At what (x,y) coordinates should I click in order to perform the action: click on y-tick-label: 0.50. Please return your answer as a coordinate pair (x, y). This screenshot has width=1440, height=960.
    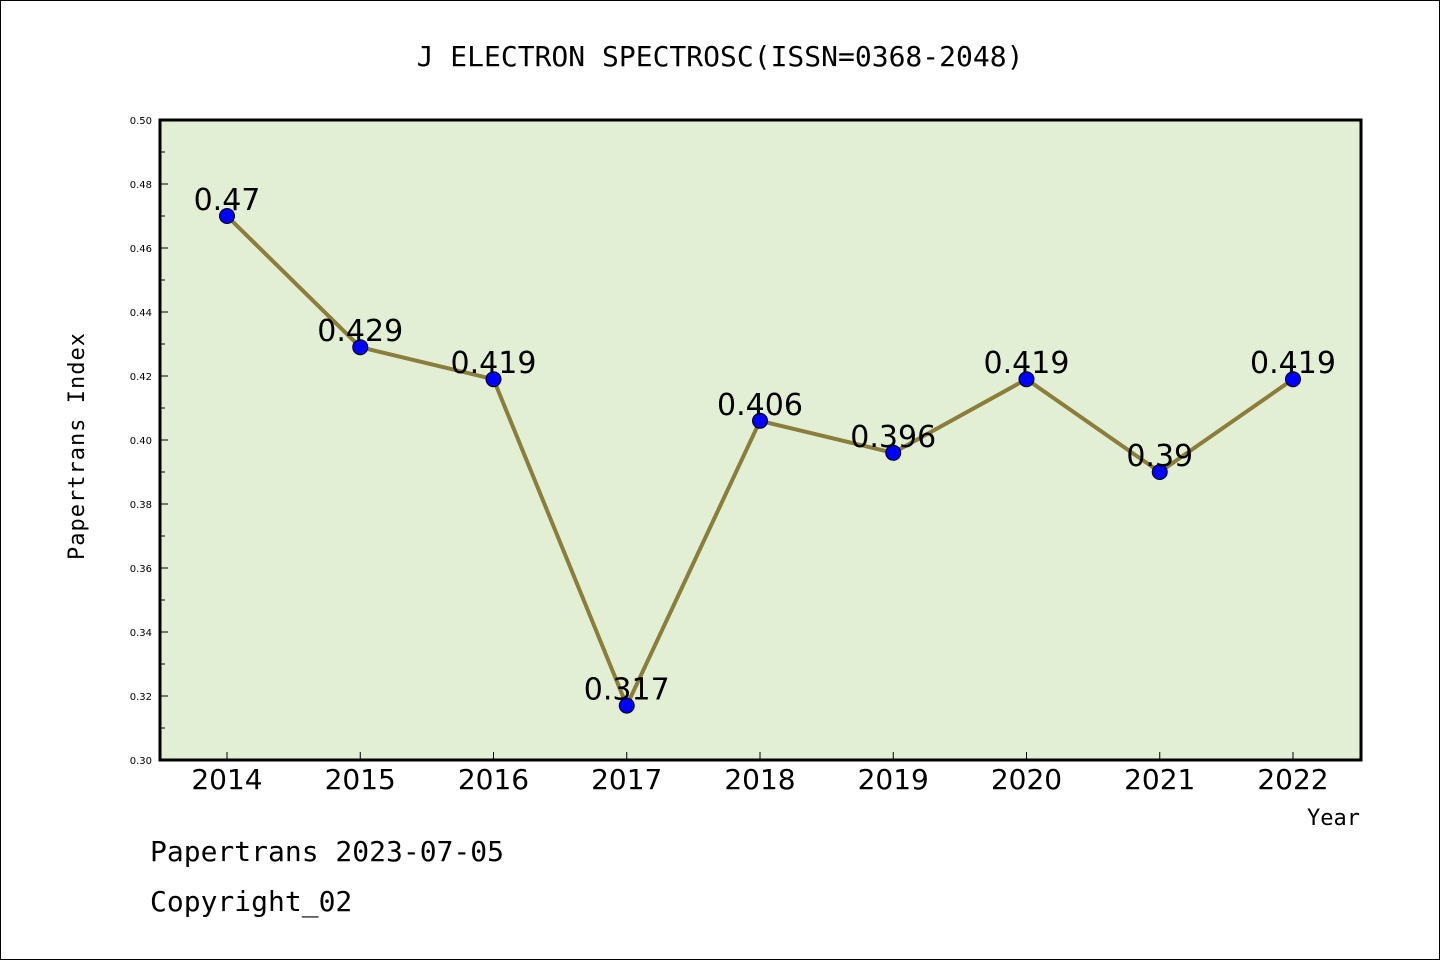
    Looking at the image, I should click on (141, 121).